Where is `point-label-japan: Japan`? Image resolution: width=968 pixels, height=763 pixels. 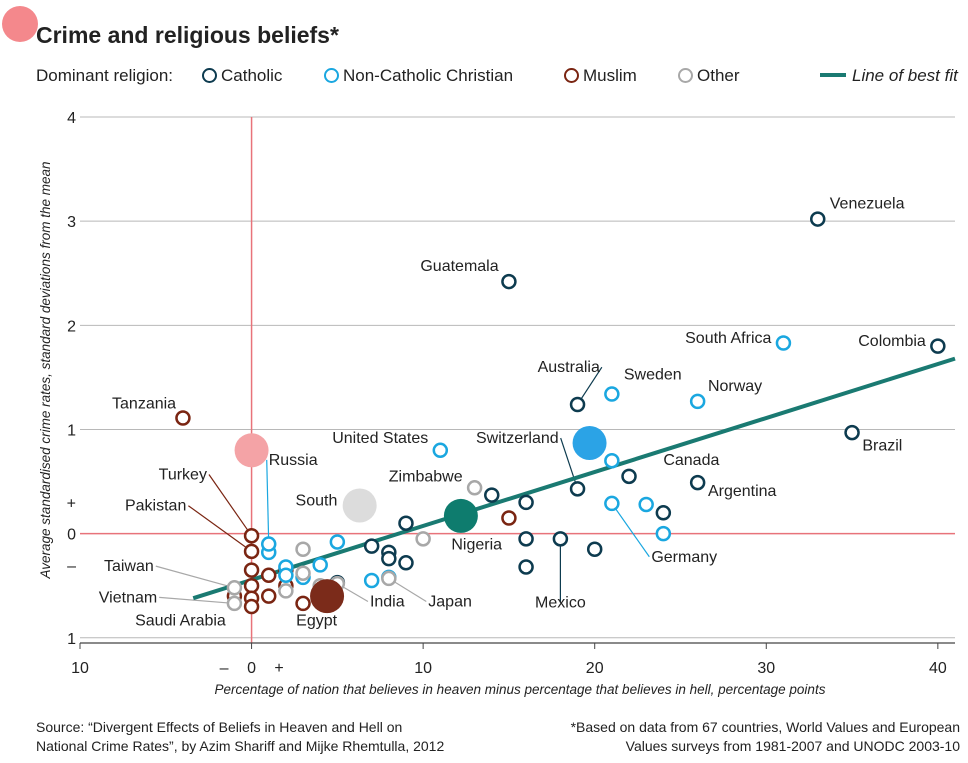
point-label-japan: Japan is located at coordinates (450, 602).